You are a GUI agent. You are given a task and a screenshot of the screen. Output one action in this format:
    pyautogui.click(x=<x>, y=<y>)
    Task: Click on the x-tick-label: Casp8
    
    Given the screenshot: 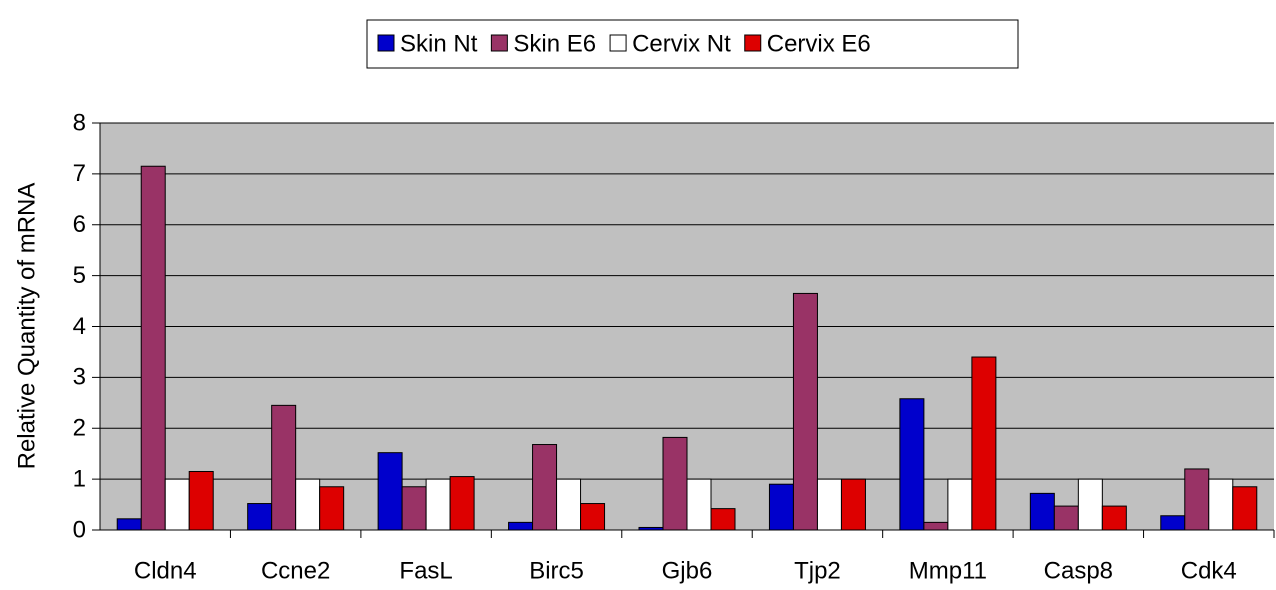 What is the action you would take?
    pyautogui.click(x=1078, y=570)
    